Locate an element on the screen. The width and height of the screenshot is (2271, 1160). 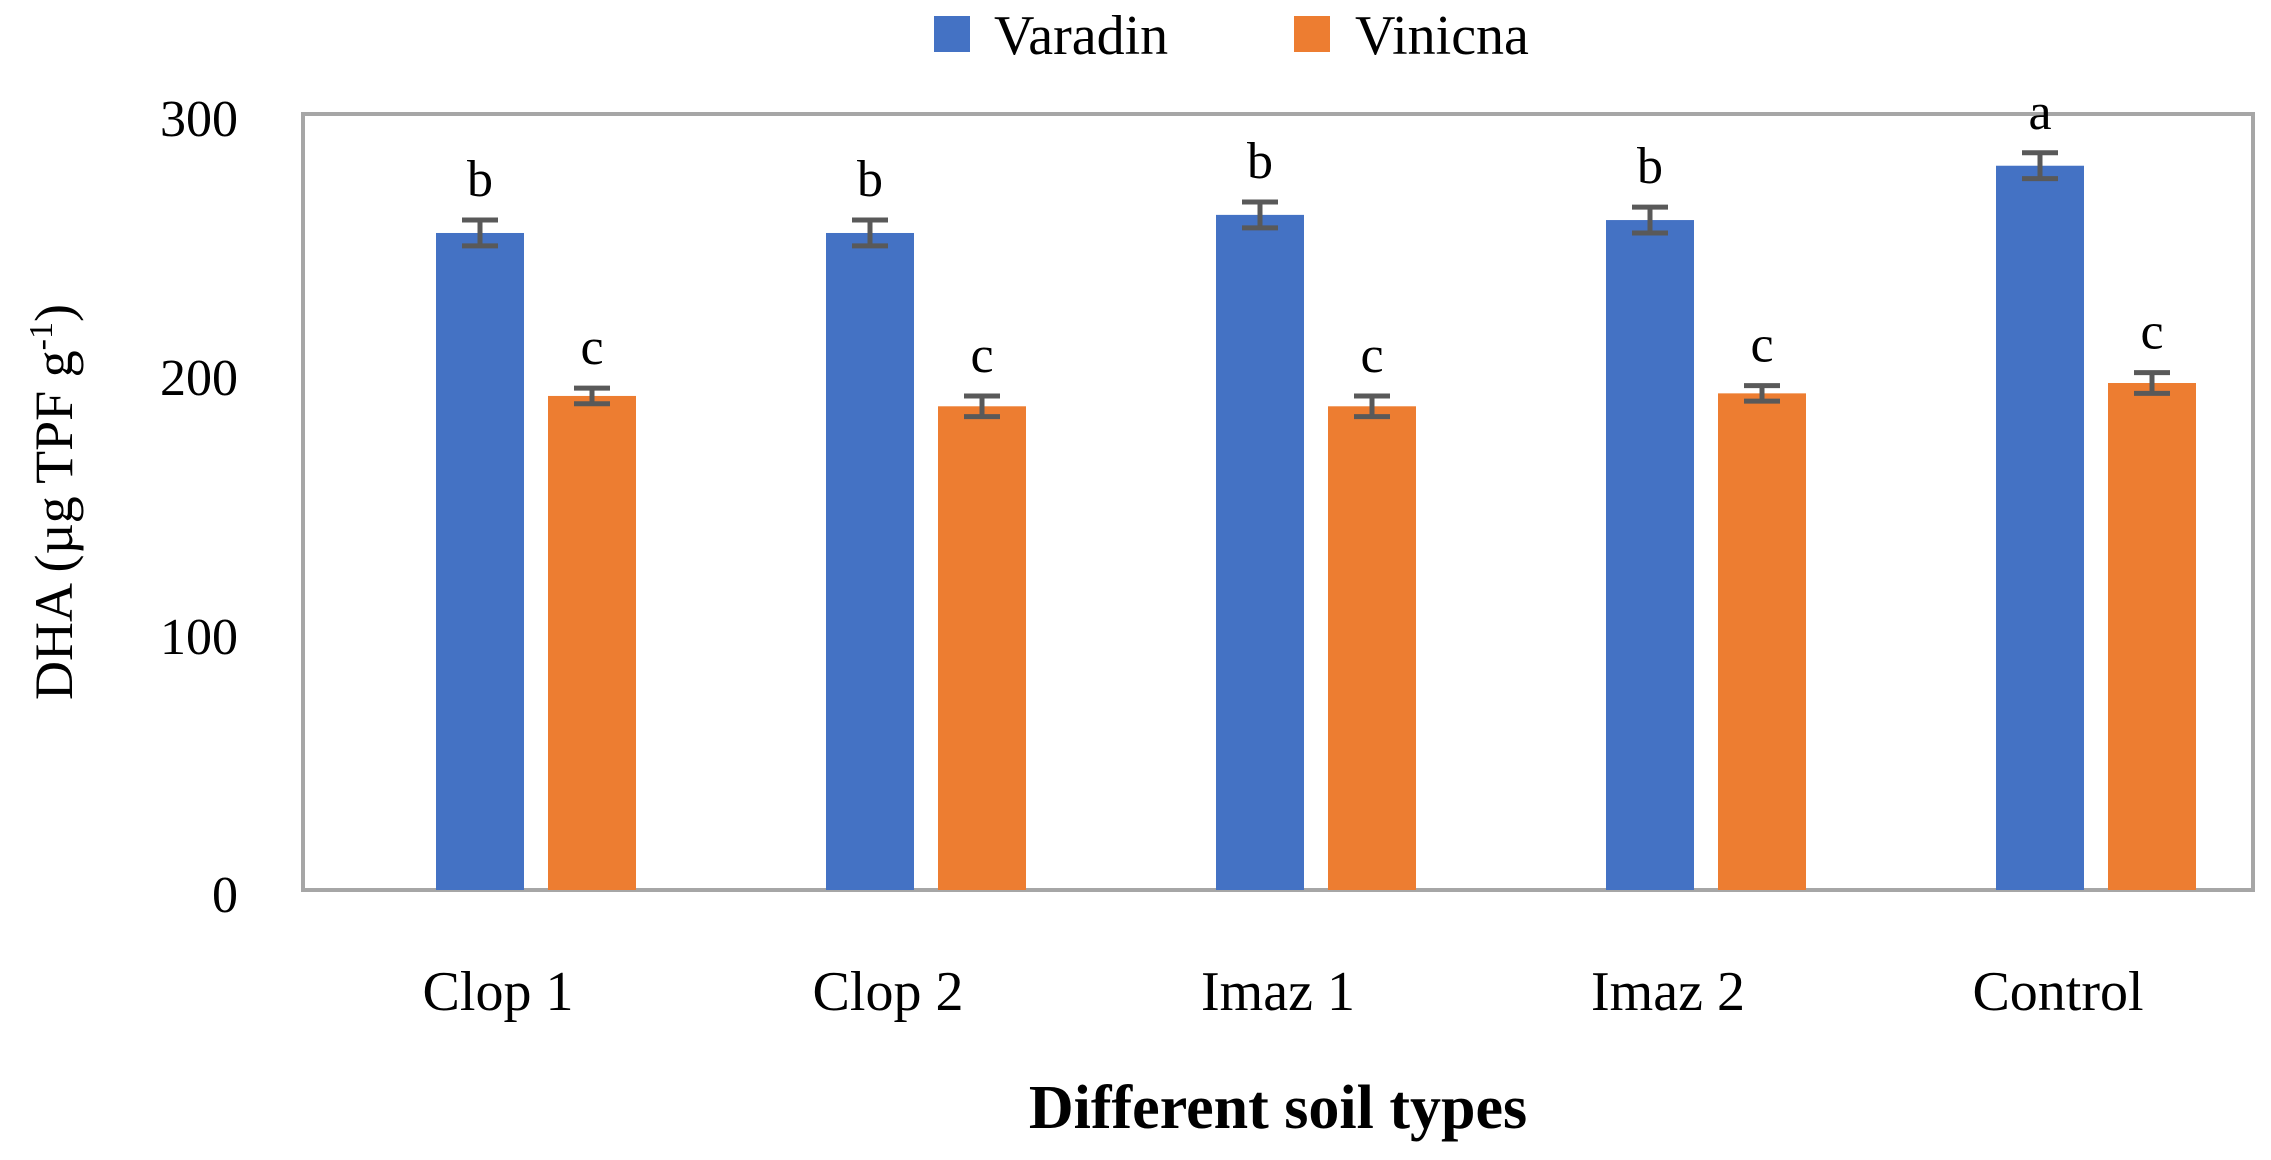
x-tick-label: Imaz 1 is located at coordinates (1278, 992).